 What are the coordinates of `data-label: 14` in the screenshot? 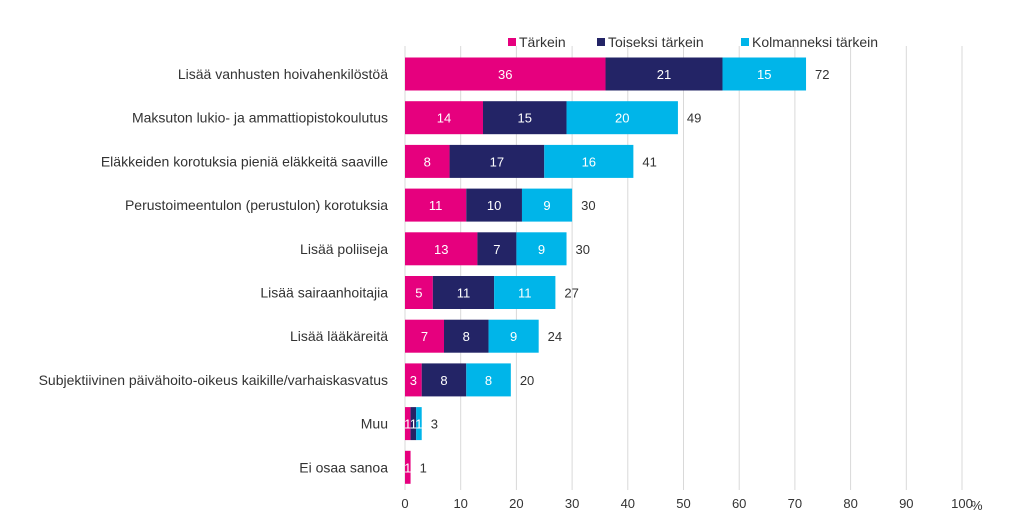 It's located at (444, 118).